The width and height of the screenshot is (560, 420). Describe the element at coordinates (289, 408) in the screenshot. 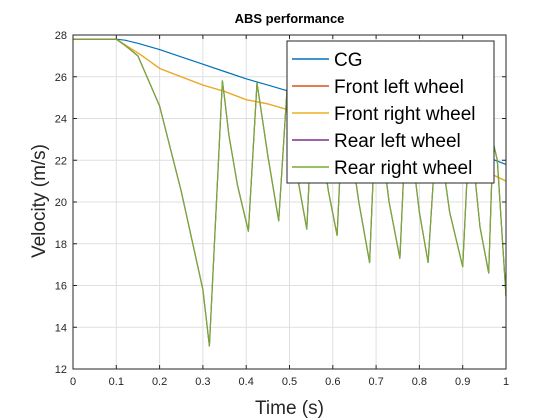

I see `x-axis-title: Time (s)` at that location.